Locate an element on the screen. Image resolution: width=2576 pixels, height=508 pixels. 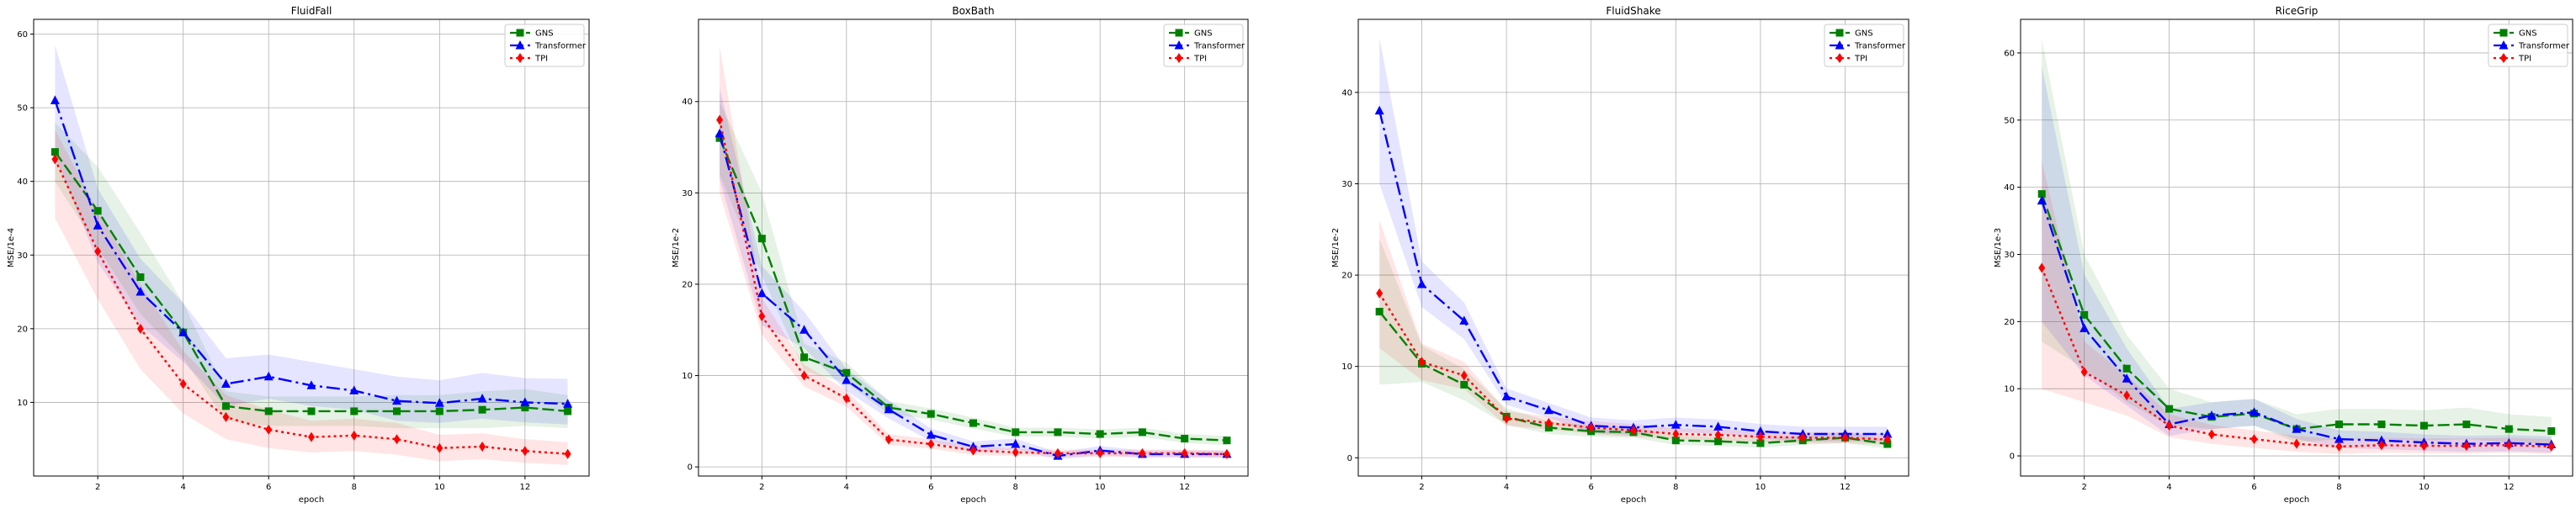
legend-box is located at coordinates (1203, 45).